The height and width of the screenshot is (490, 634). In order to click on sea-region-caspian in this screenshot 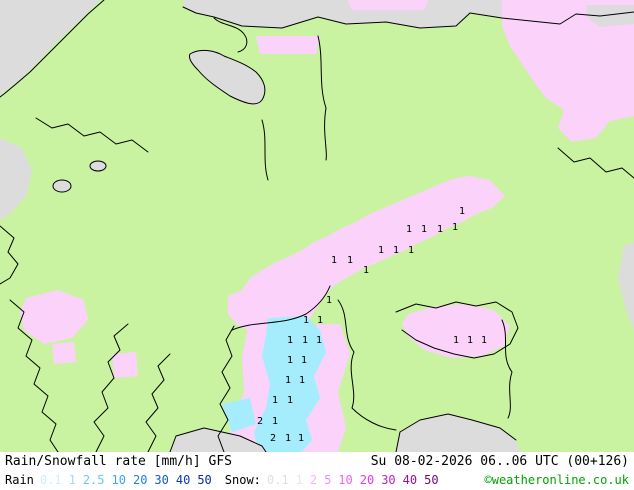, I will do `click(458, 433)`.